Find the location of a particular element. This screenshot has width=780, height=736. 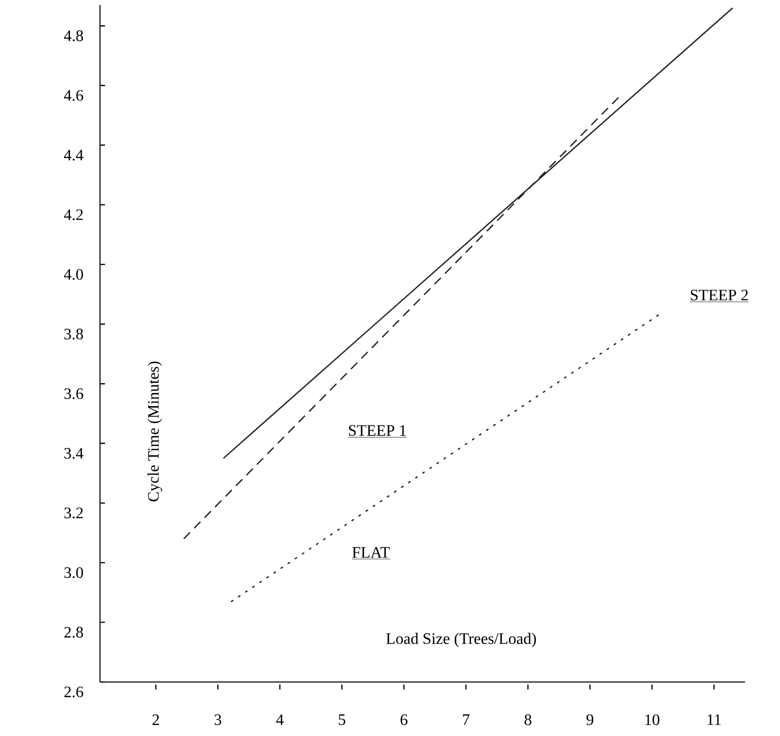

x-tick-label: 6 is located at coordinates (404, 720).